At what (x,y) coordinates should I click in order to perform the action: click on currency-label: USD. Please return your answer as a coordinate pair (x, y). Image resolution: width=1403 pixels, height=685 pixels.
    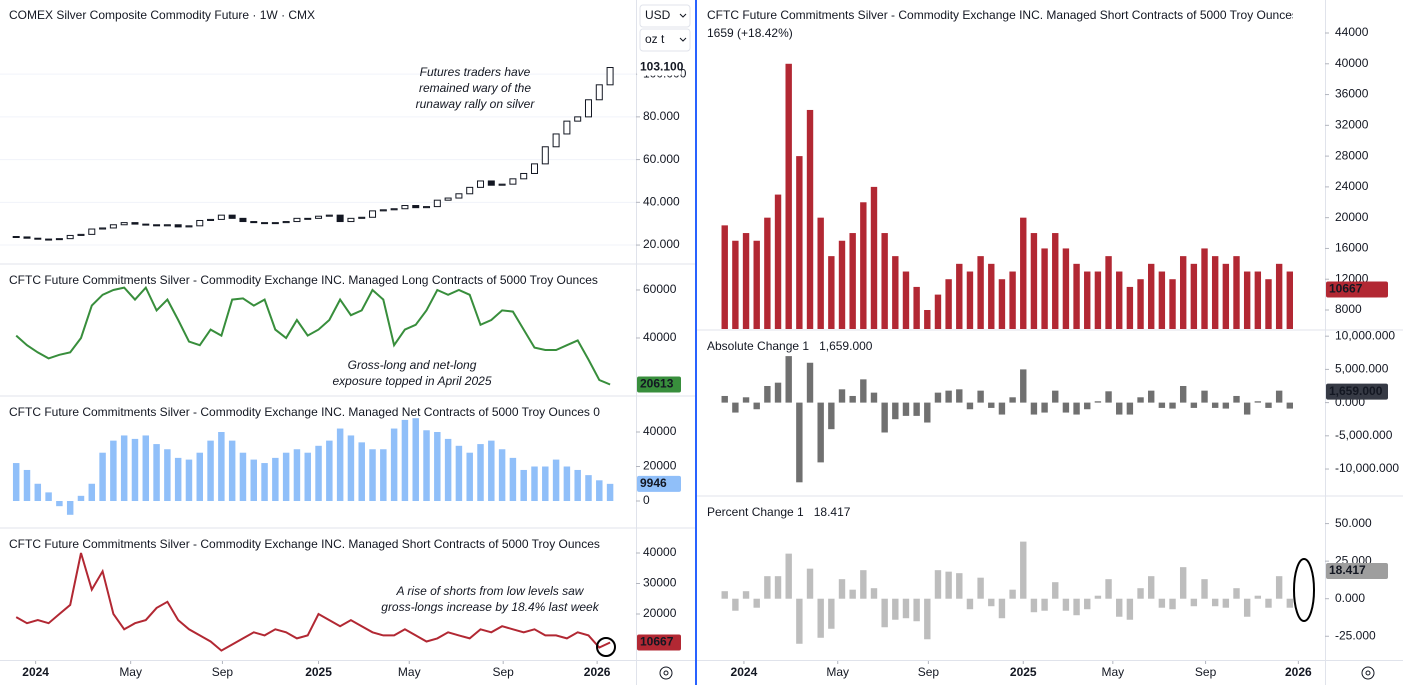
    Looking at the image, I should click on (658, 15).